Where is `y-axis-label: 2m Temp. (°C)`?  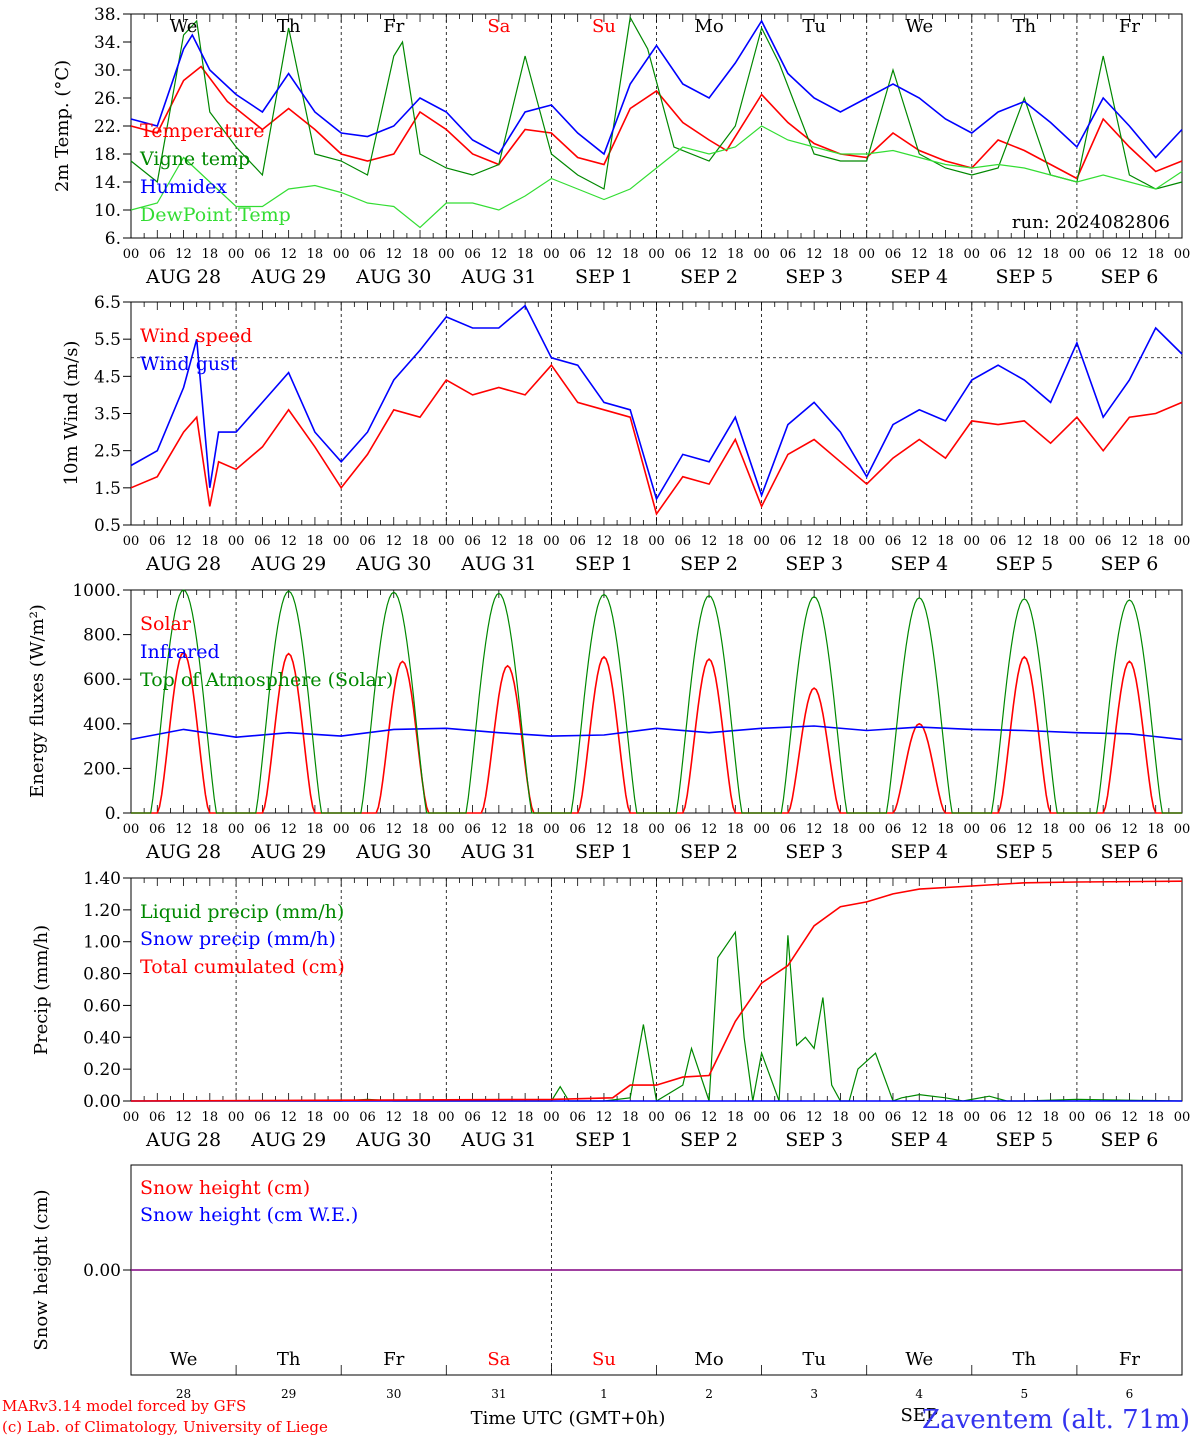
y-axis-label: 2m Temp. (°C) is located at coordinates (62, 126).